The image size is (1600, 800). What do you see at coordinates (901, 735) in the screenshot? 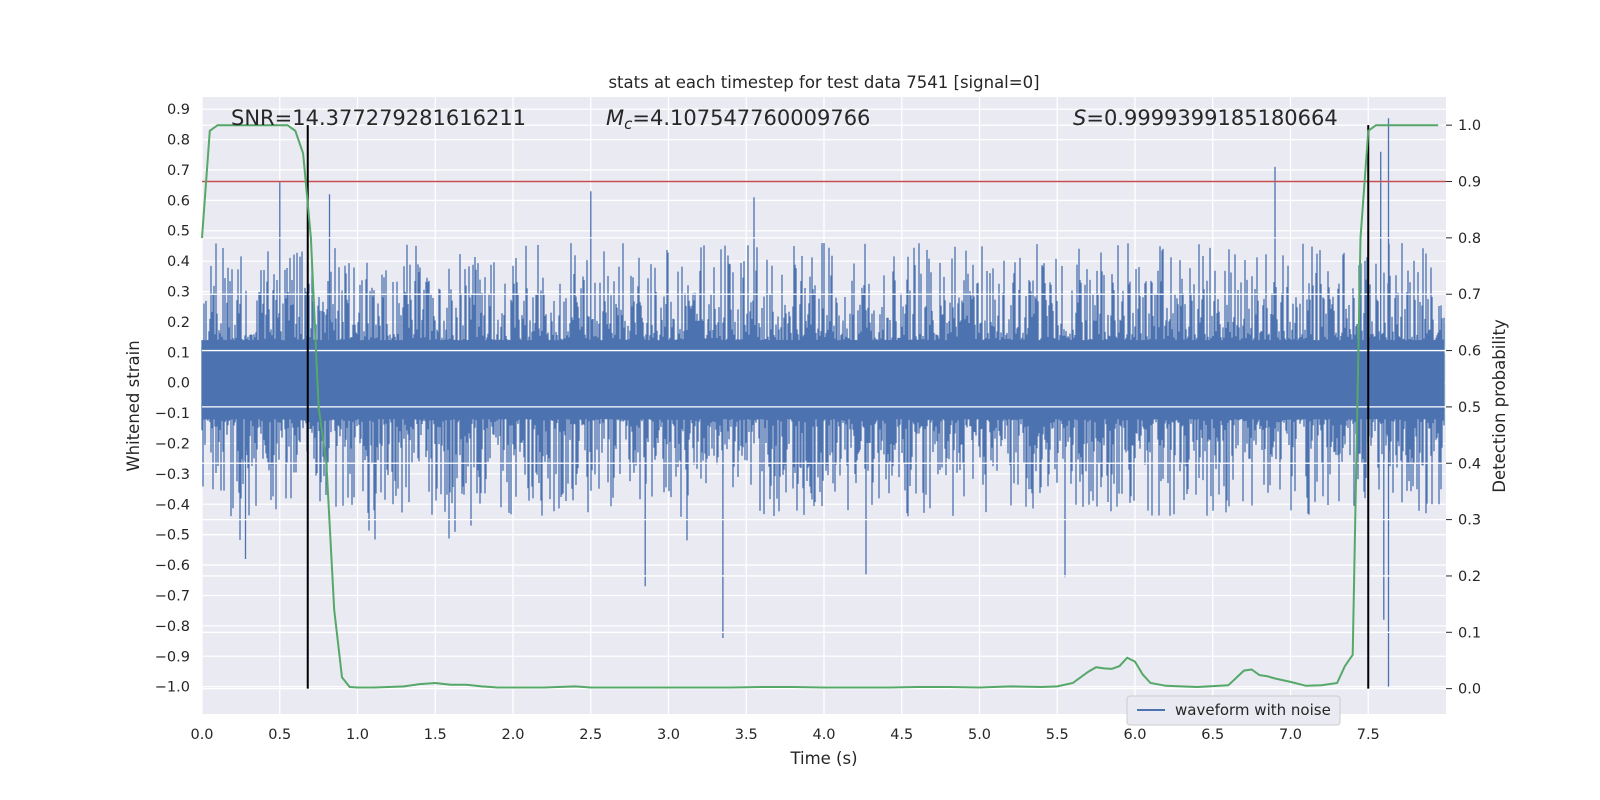
I see `x-tick-label: 4.5` at bounding box center [901, 735].